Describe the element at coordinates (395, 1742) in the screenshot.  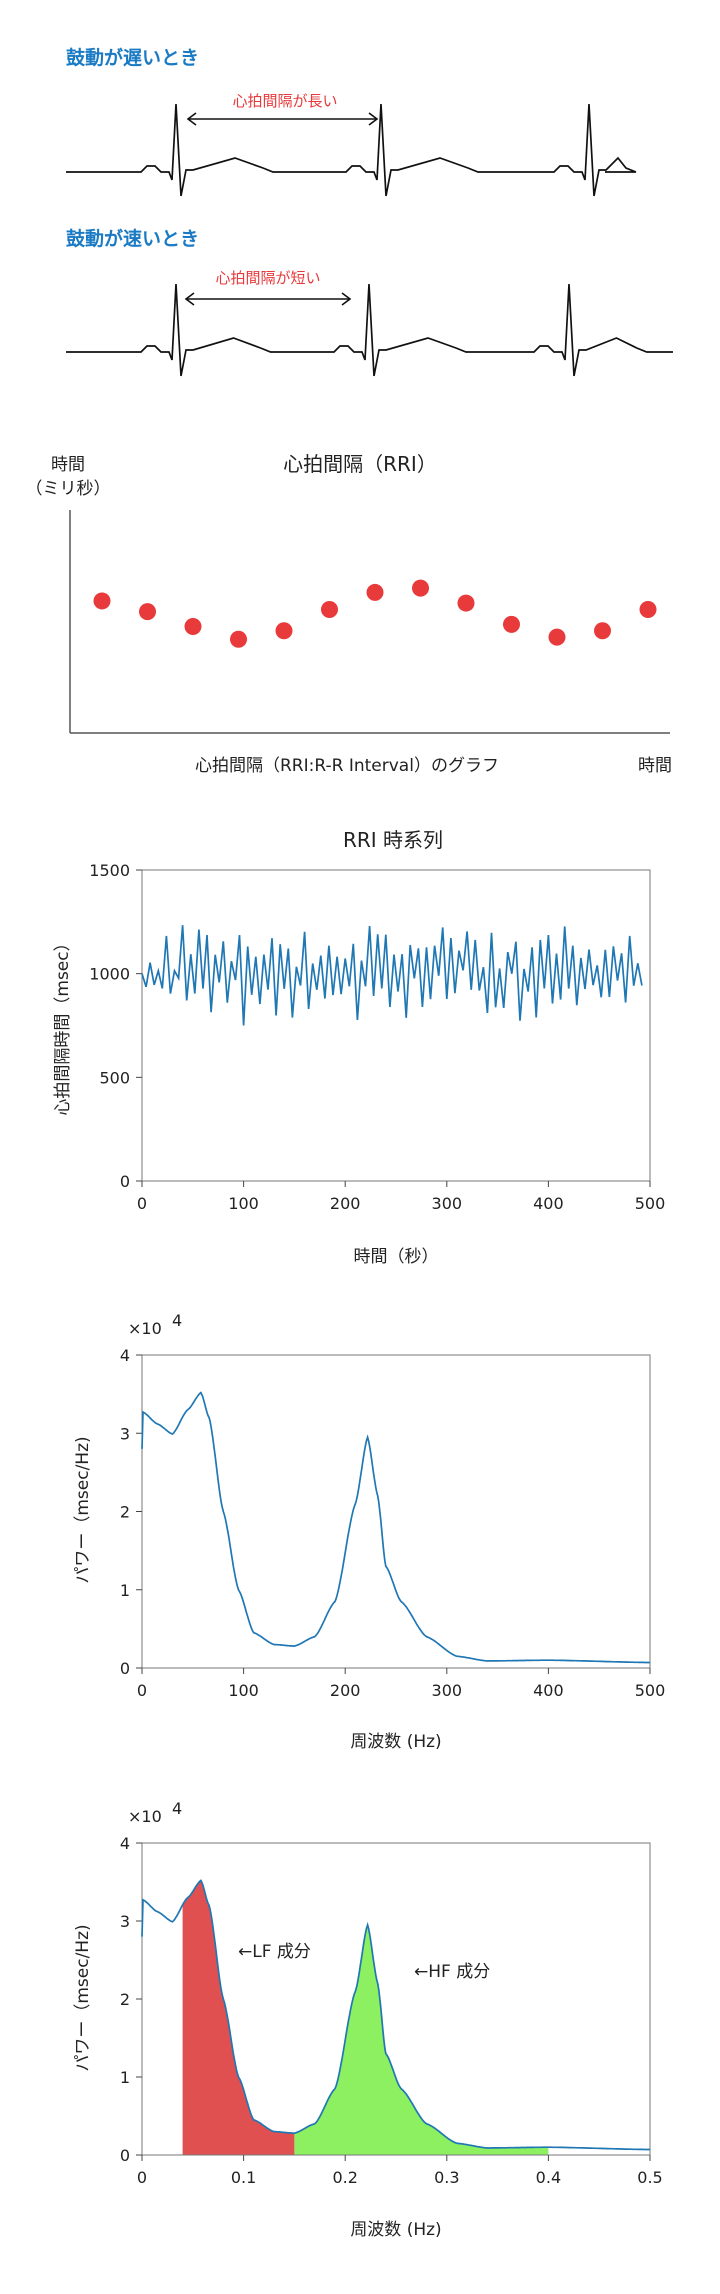
I see `power-spectrum-xlabel: 周波数 (Hz)` at that location.